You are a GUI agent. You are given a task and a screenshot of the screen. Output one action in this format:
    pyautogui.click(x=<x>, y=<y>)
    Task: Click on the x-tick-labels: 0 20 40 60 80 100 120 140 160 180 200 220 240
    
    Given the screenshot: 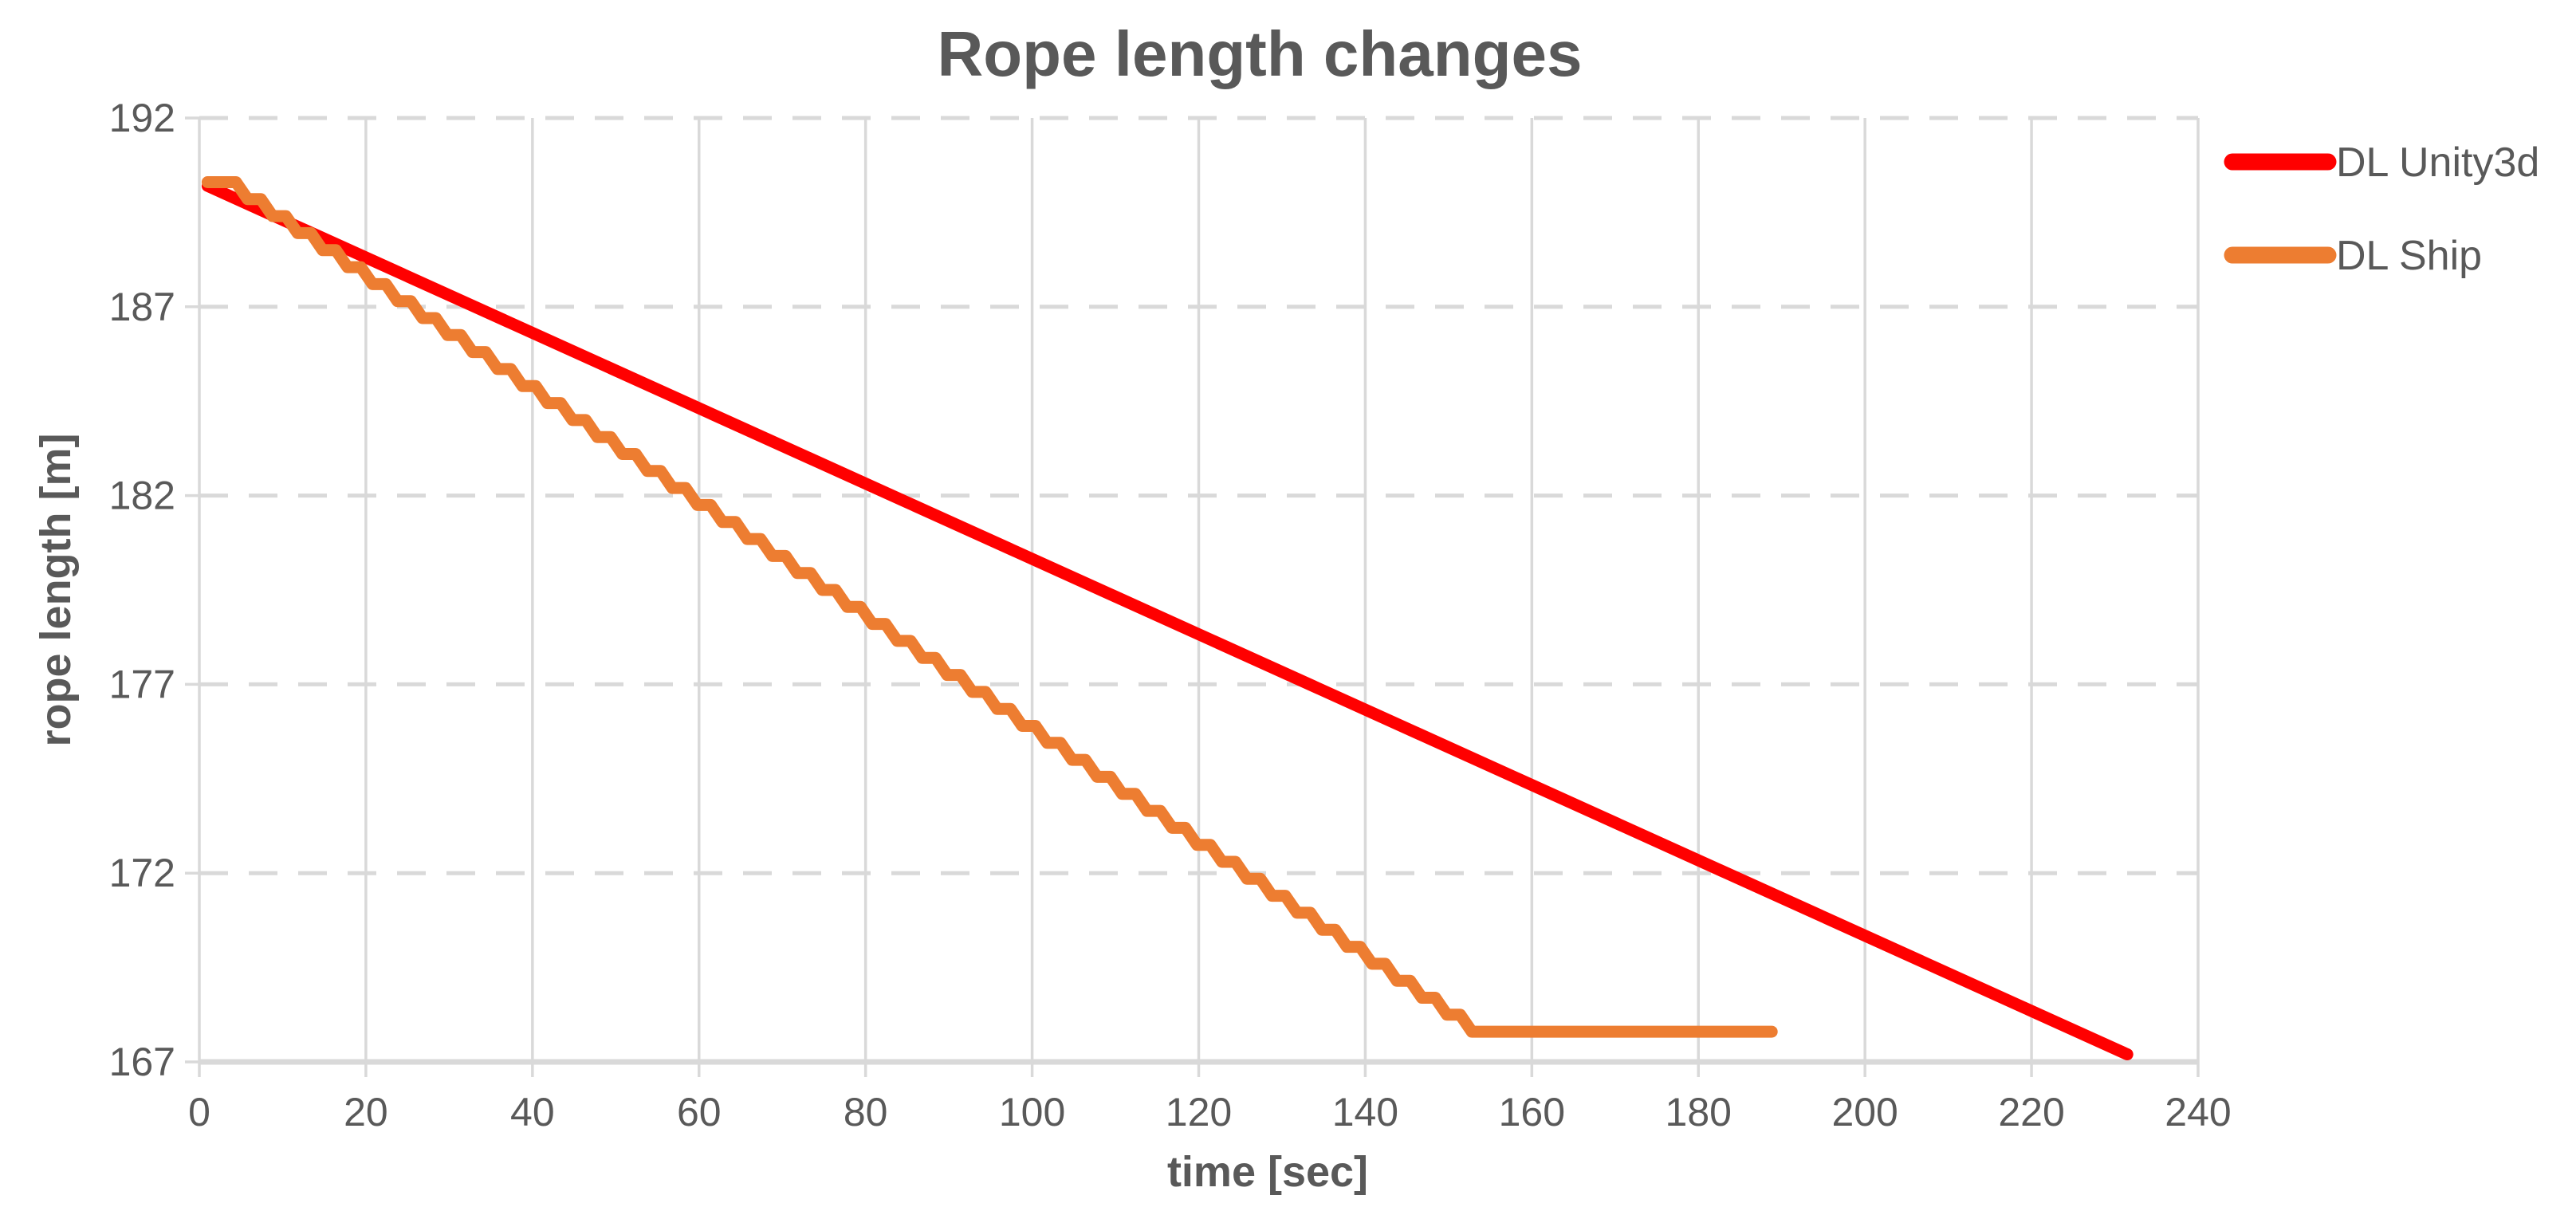 What is the action you would take?
    pyautogui.click(x=1210, y=1112)
    